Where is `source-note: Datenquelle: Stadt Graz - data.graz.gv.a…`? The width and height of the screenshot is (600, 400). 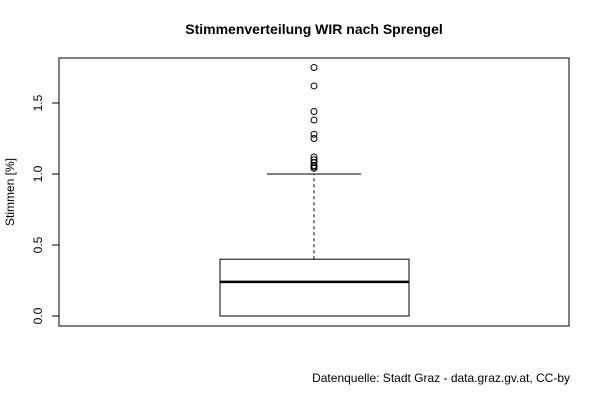 source-note: Datenquelle: Stadt Graz - data.graz.gv.a… is located at coordinates (441, 378).